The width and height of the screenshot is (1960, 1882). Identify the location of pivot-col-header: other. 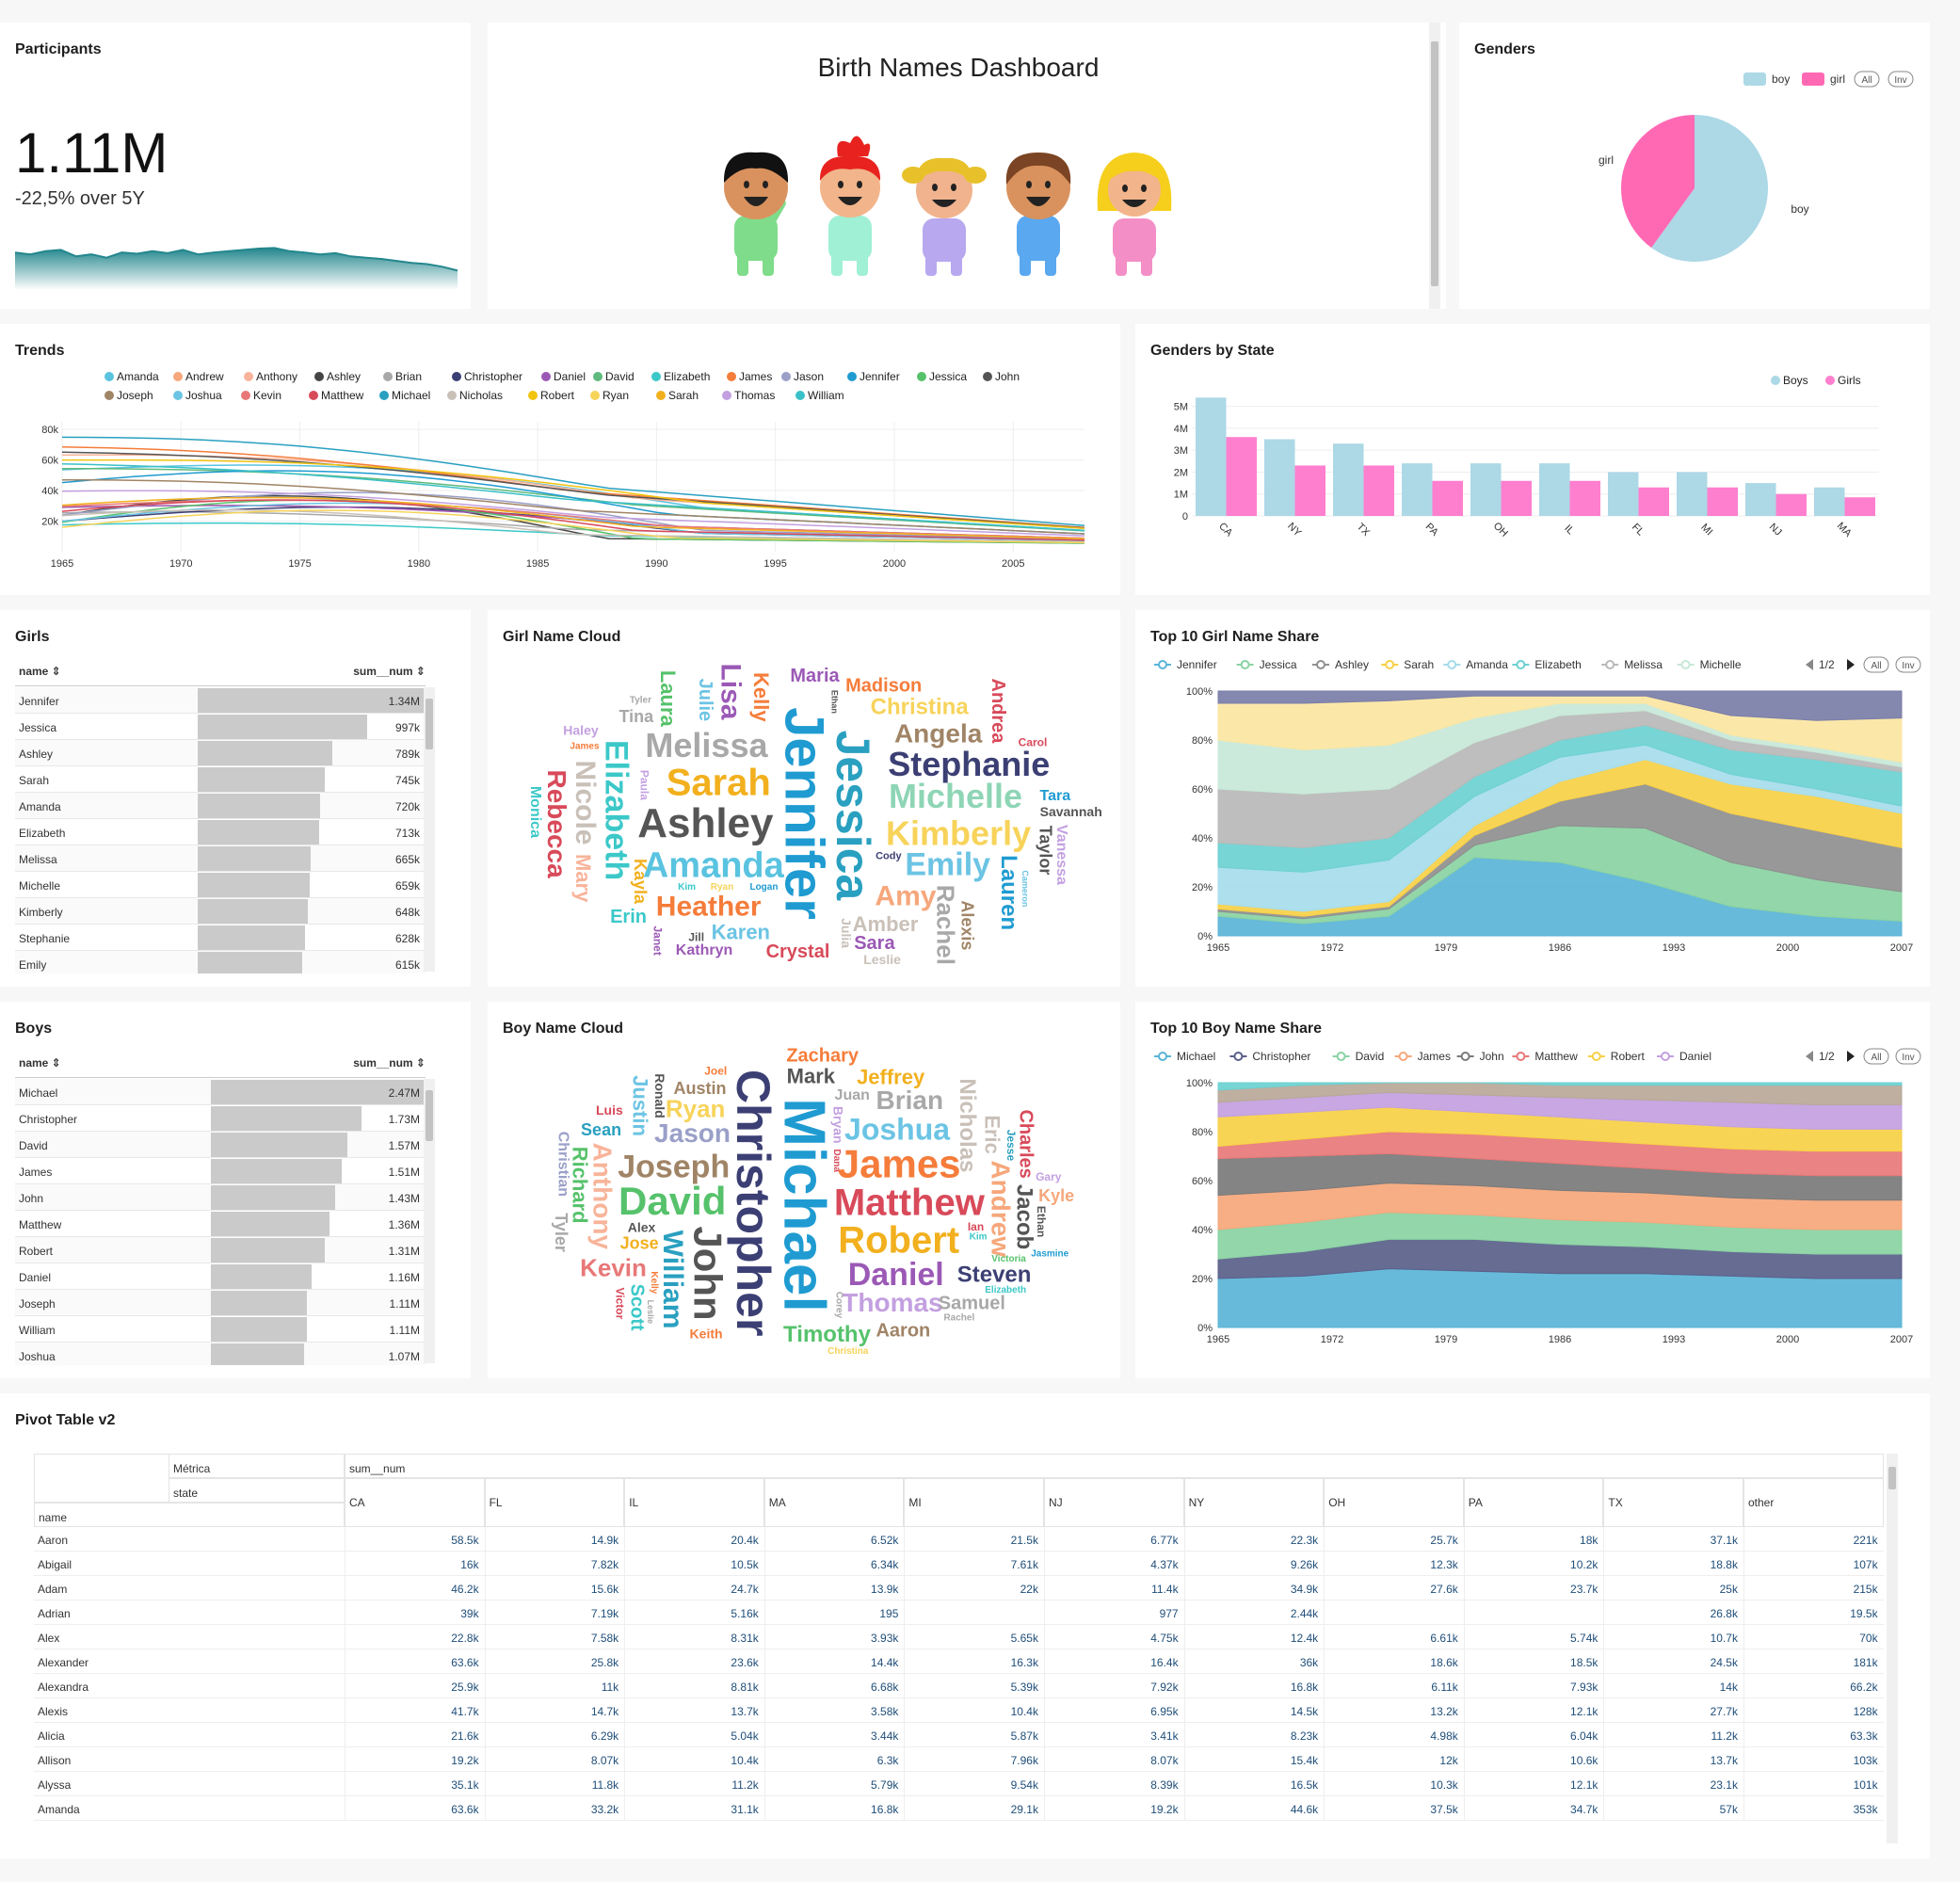
(1813, 1502).